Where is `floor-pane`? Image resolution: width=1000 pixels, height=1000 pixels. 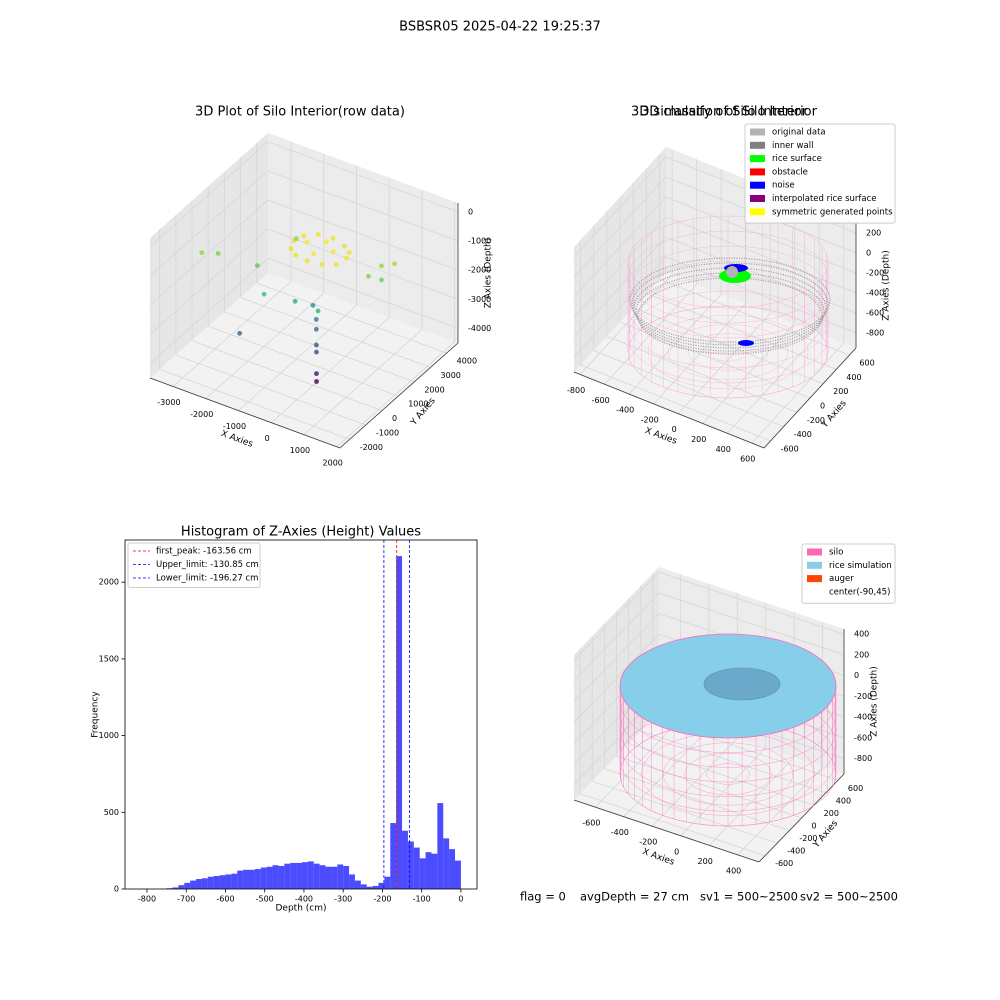 floor-pane is located at coordinates (304, 360).